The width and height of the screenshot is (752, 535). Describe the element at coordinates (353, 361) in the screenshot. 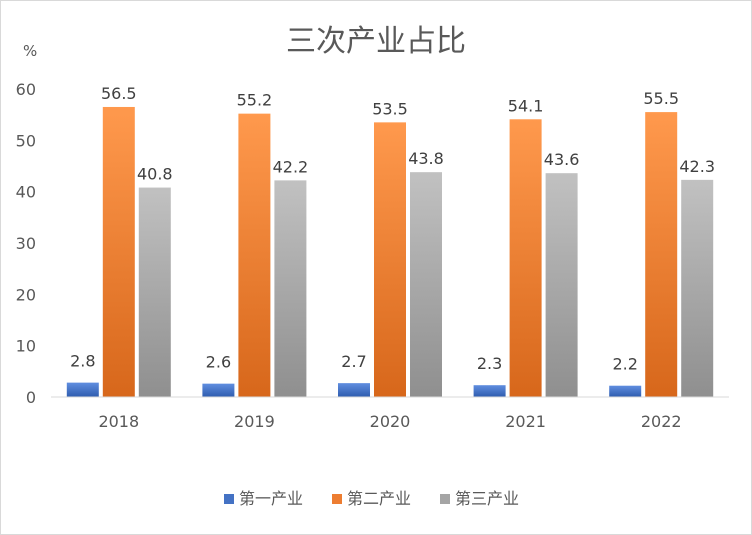

I see `data-label: 2.7` at that location.